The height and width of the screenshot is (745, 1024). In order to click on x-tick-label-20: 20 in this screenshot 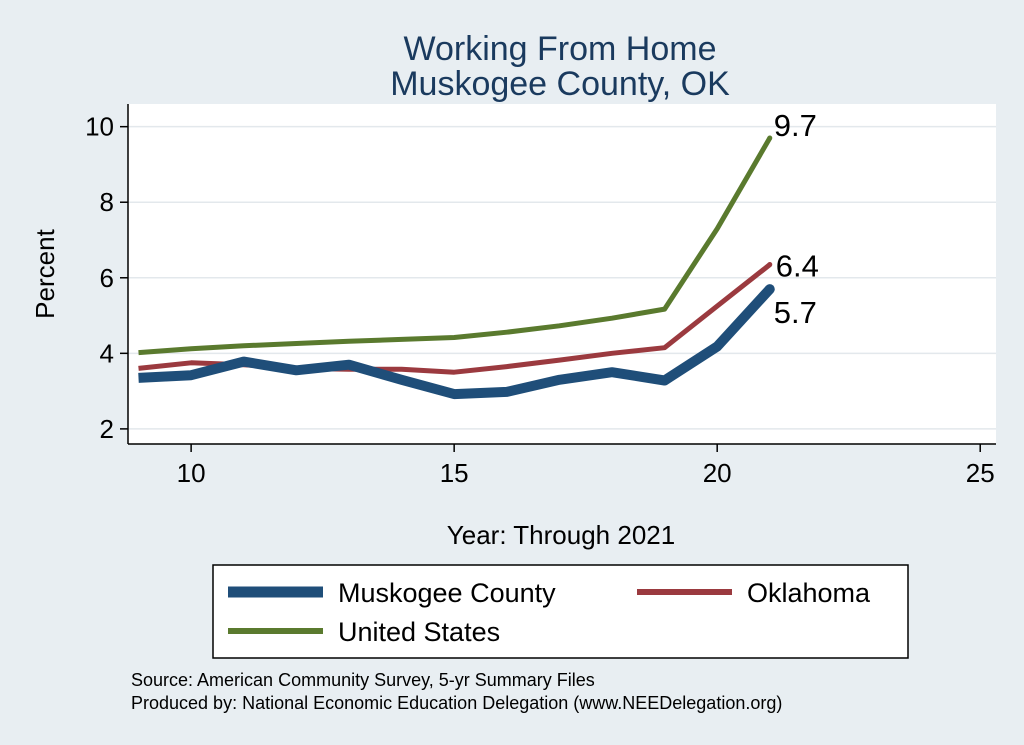, I will do `click(717, 473)`.